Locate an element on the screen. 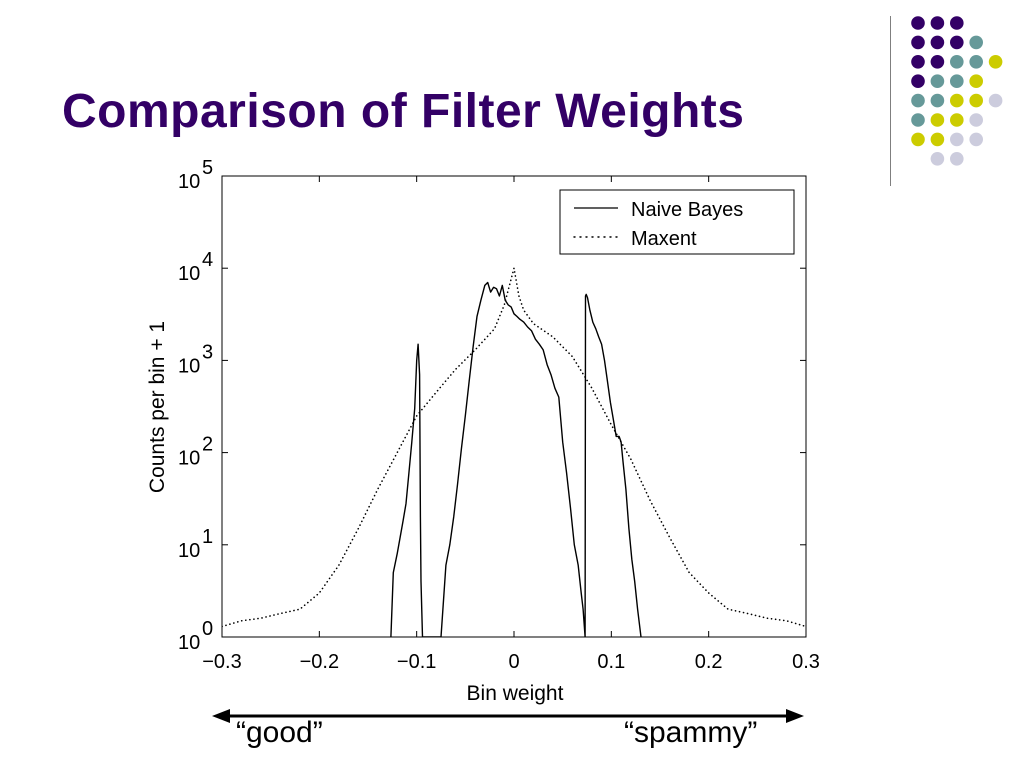 This screenshot has height=768, width=1024. x-tick-label: −0.1 is located at coordinates (416, 662).